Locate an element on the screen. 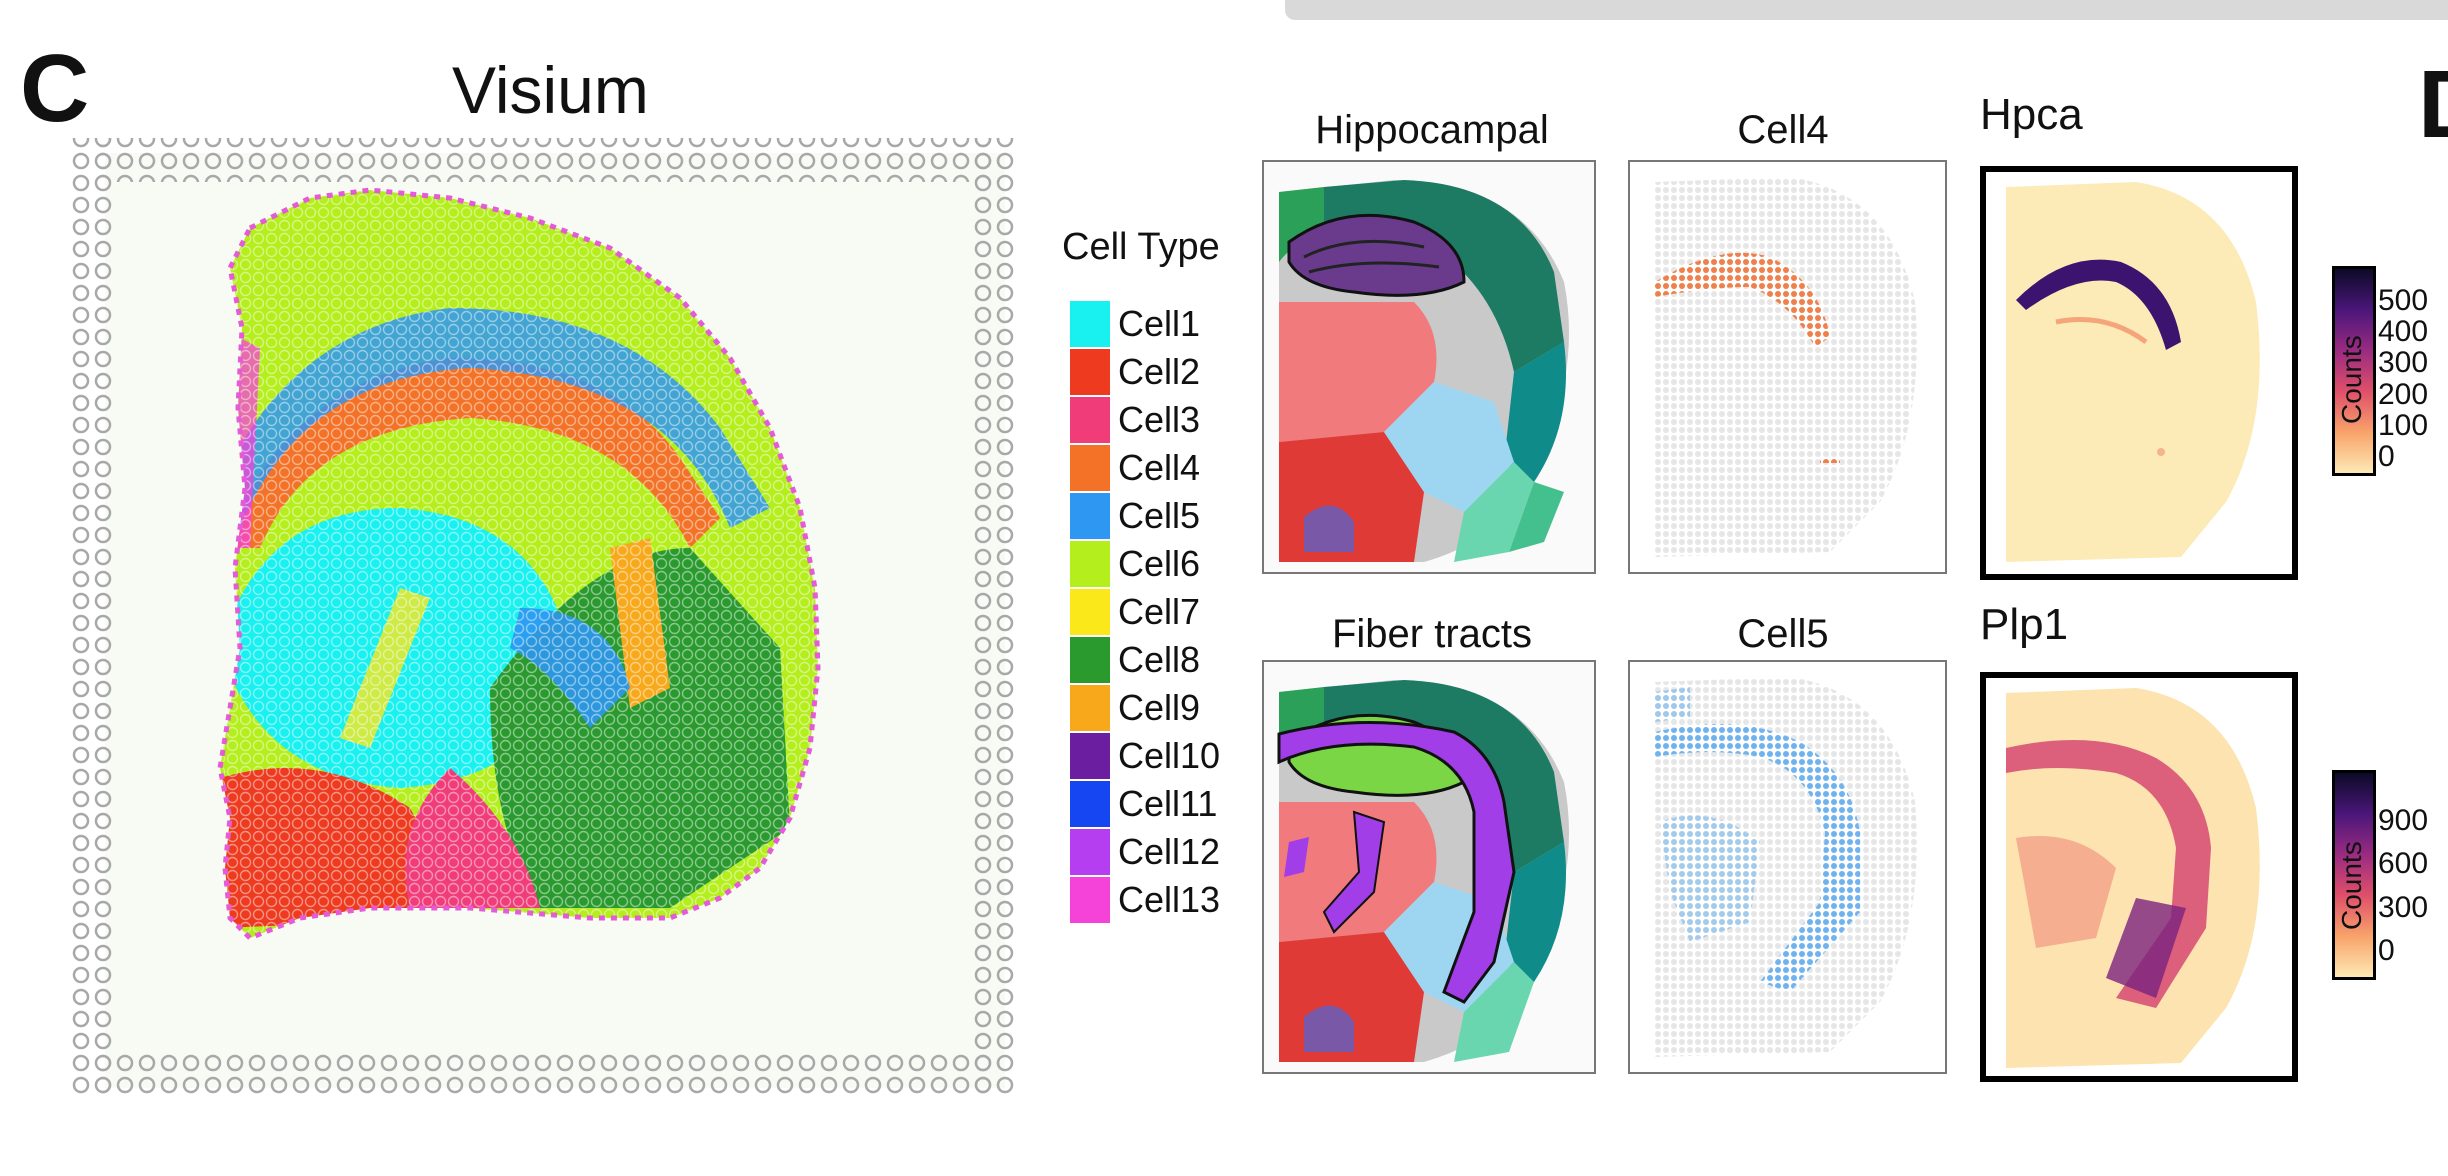  previous-panel-strip is located at coordinates (1866, 10).